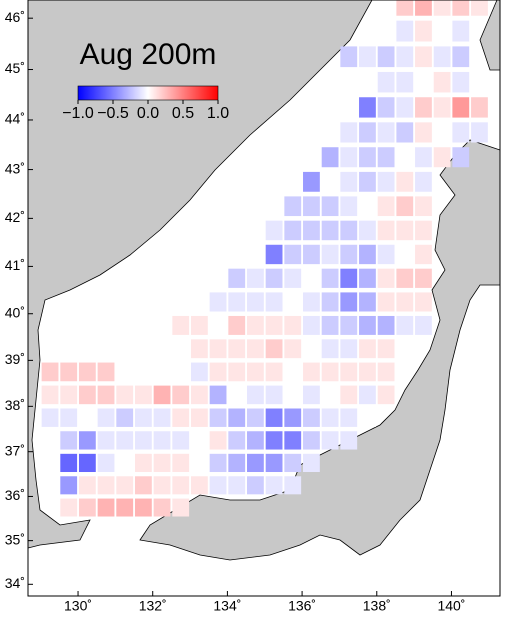 This screenshot has height=621, width=506. I want to click on x-tick-label: 132˚, so click(153, 606).